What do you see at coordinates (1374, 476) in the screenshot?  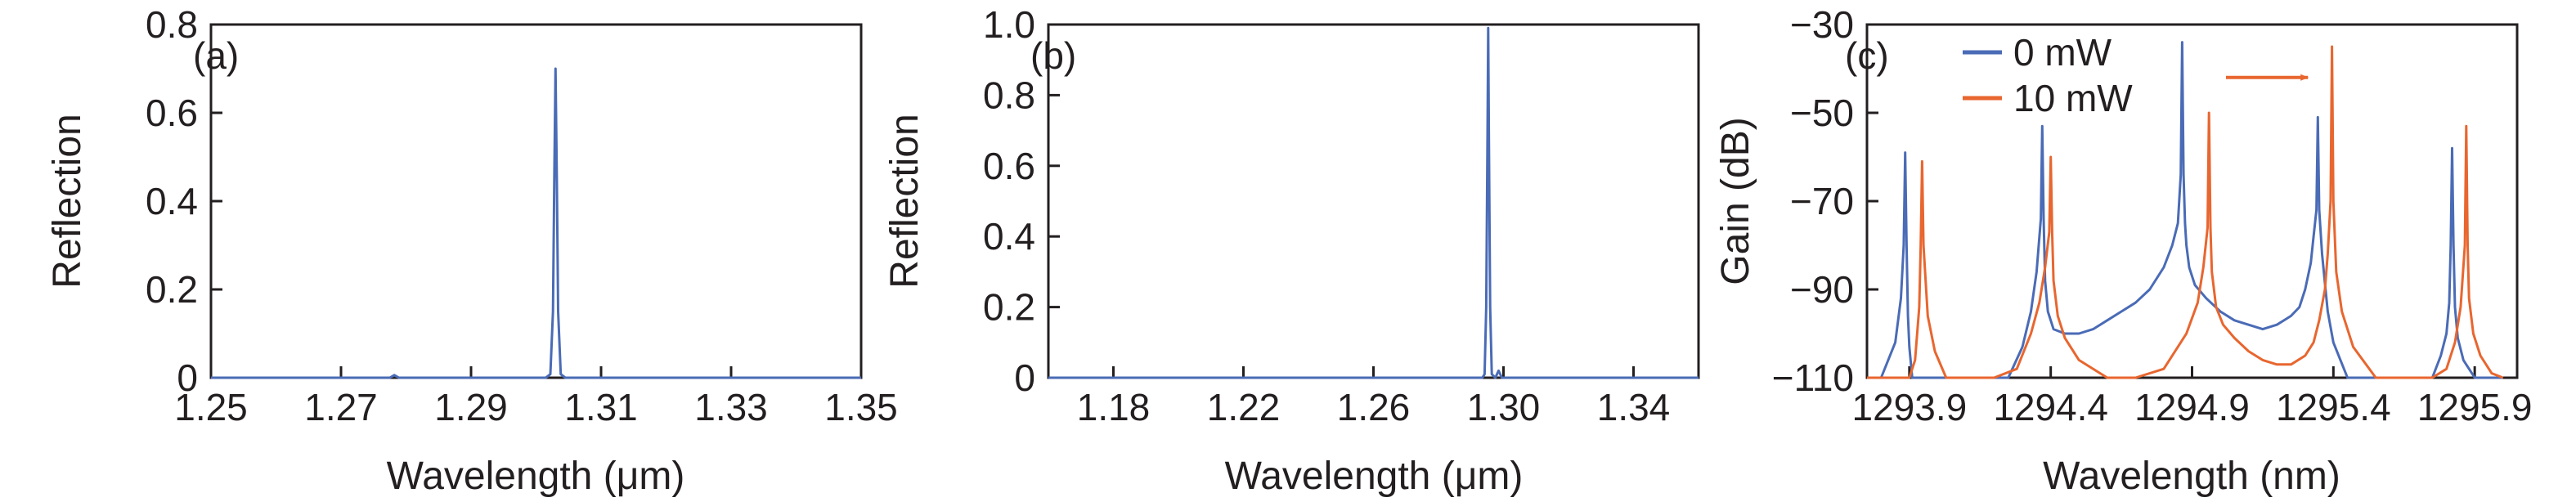 I see `x-axis-label-b: Wavelength (μm)` at bounding box center [1374, 476].